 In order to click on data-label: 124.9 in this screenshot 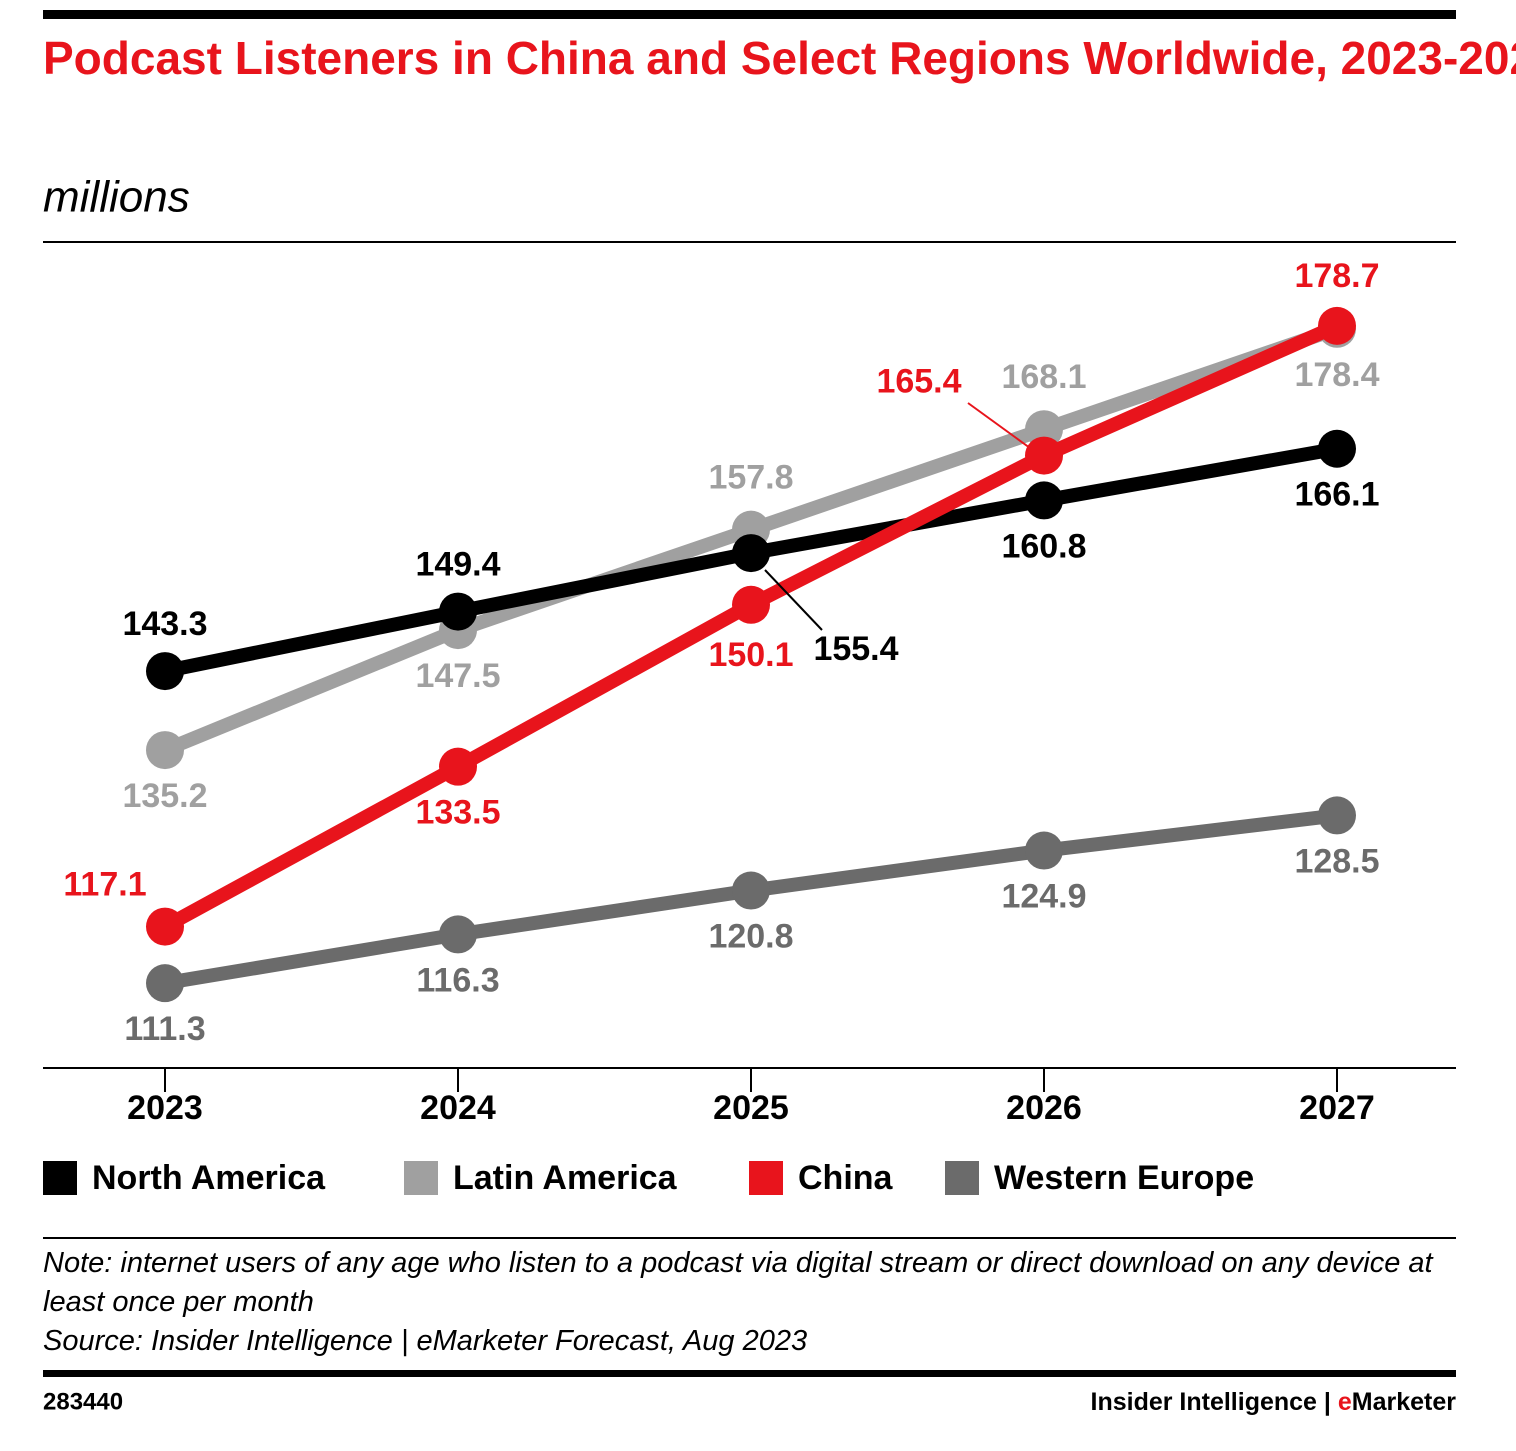, I will do `click(1043, 897)`.